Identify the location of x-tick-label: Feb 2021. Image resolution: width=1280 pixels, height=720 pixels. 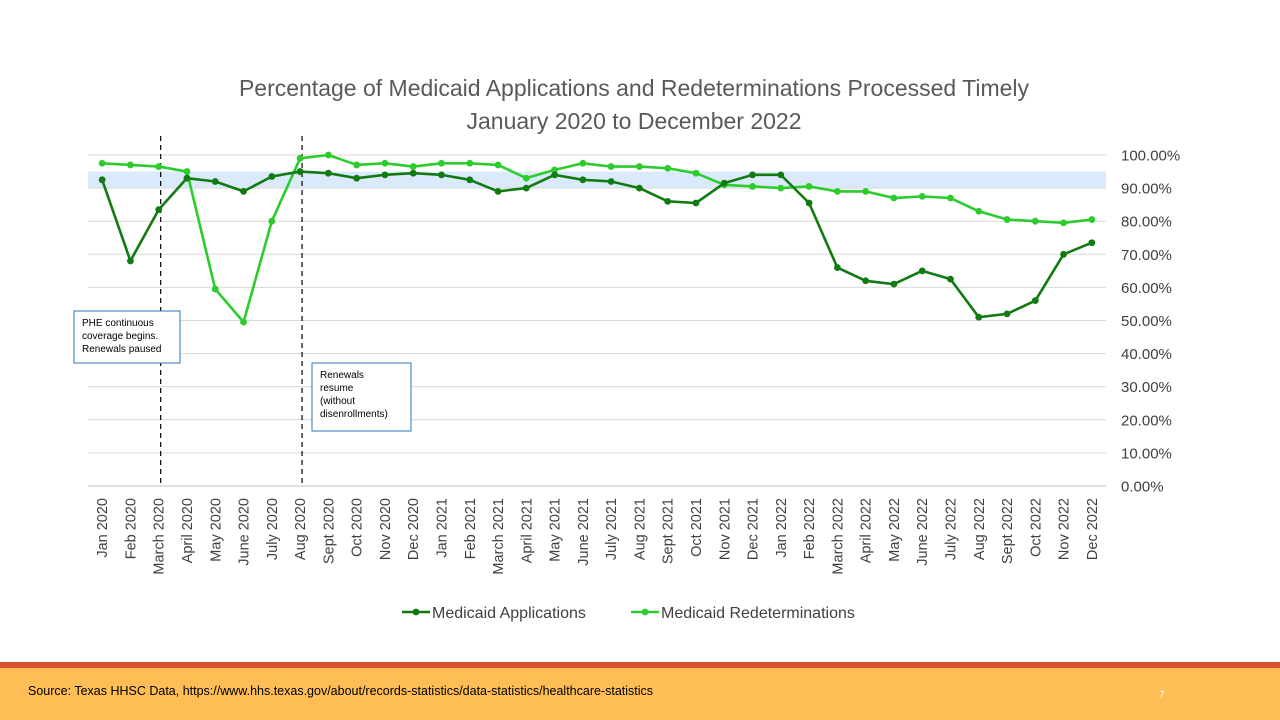
(471, 528).